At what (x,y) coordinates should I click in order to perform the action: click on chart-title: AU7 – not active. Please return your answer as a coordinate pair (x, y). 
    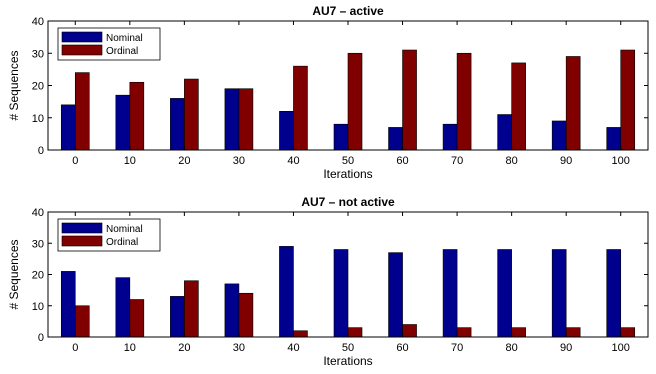
    Looking at the image, I should click on (348, 202).